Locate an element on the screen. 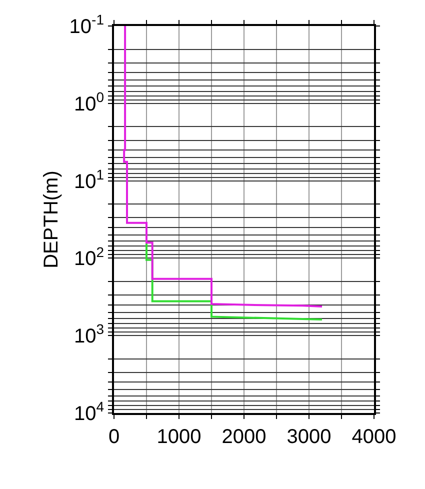  x-tick-label: 1000 is located at coordinates (179, 437).